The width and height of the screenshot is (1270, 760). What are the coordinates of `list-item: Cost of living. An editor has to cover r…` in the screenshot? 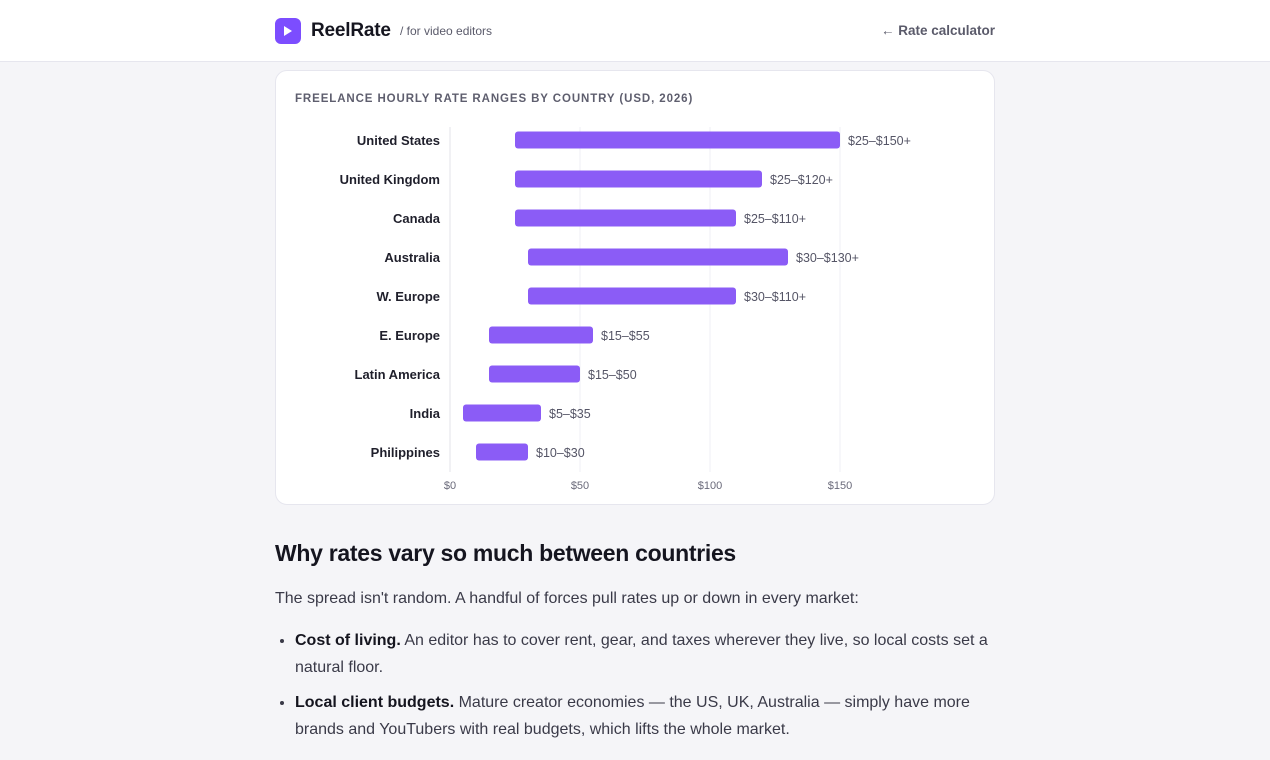 It's located at (645, 654).